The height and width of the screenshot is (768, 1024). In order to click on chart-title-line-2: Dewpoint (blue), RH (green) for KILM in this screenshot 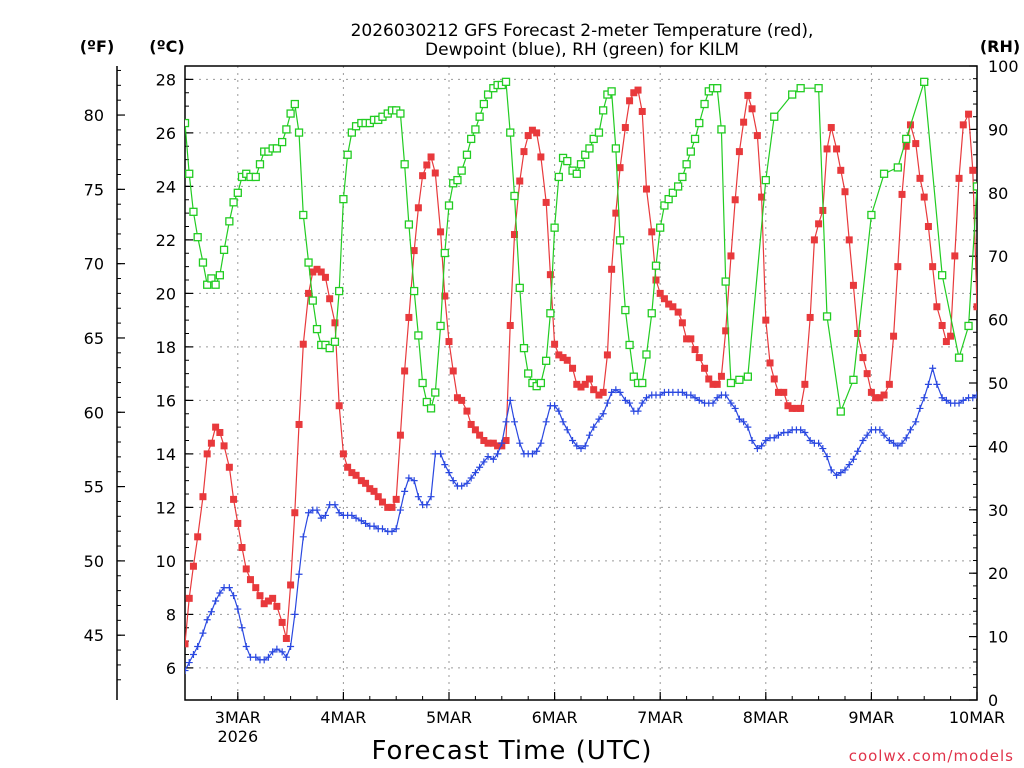, I will do `click(582, 50)`.